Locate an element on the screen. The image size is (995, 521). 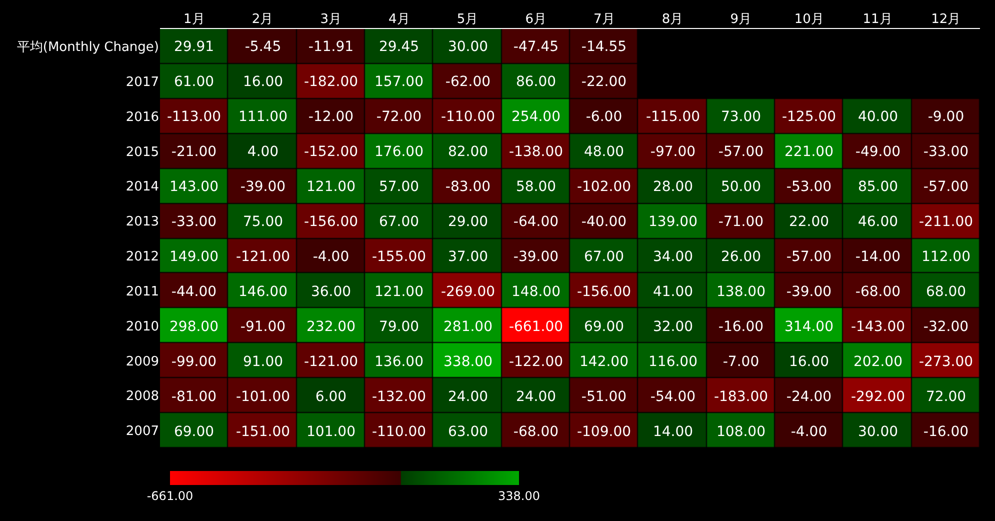
data-label: 138.00 is located at coordinates (741, 292).